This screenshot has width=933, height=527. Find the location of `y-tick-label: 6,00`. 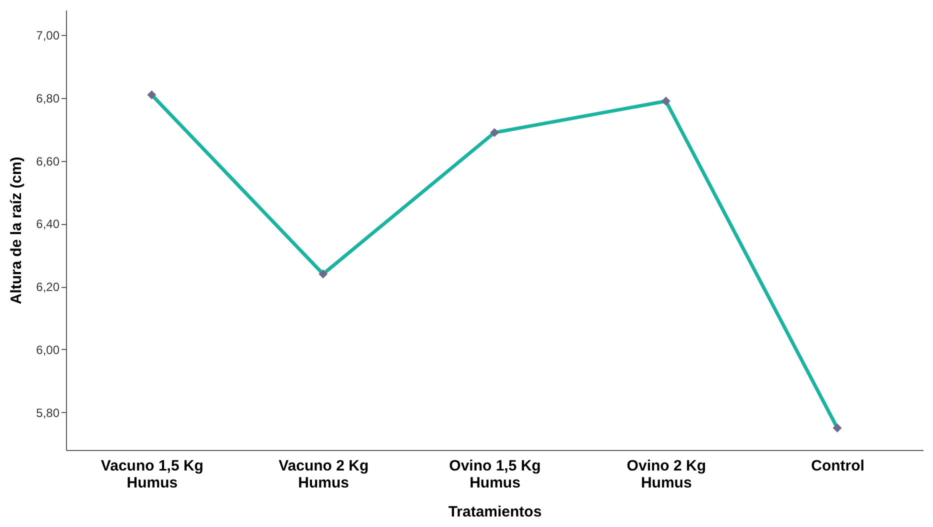

y-tick-label: 6,00 is located at coordinates (48, 349).